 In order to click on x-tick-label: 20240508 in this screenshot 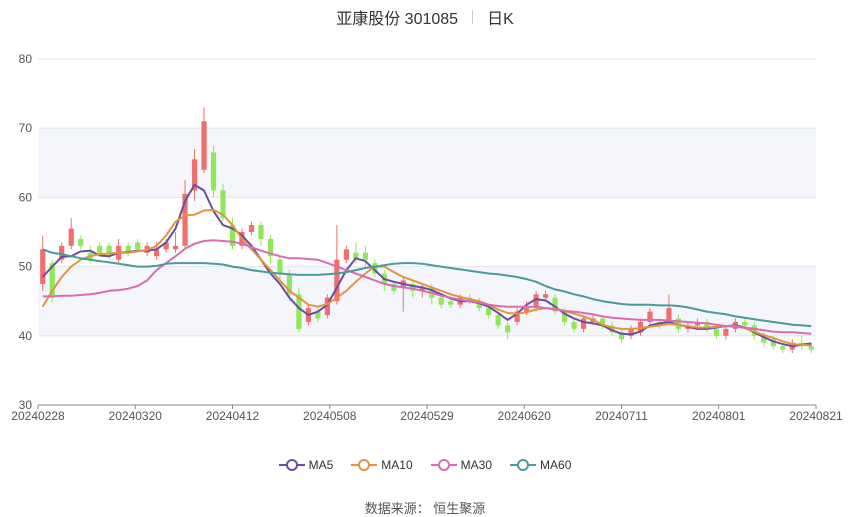, I will do `click(330, 416)`.